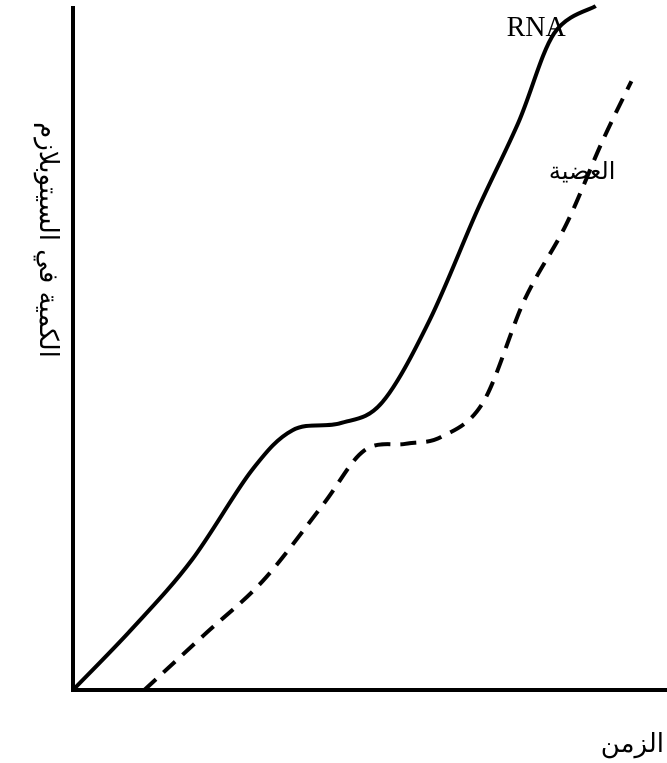 This screenshot has width=667, height=763. Describe the element at coordinates (582, 171) in the screenshot. I see `series-label-1: العضية` at that location.